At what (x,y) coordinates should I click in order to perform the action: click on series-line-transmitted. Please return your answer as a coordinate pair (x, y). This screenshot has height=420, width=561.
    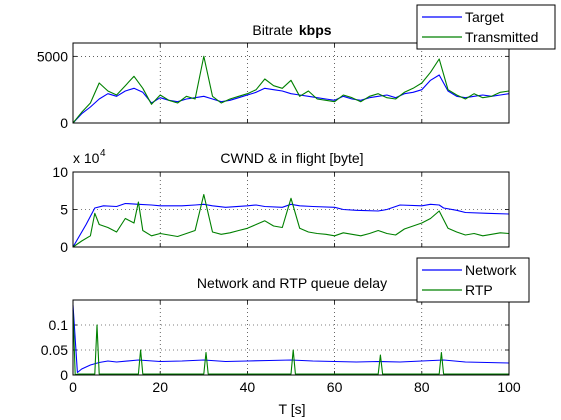
    Looking at the image, I should click on (291, 89).